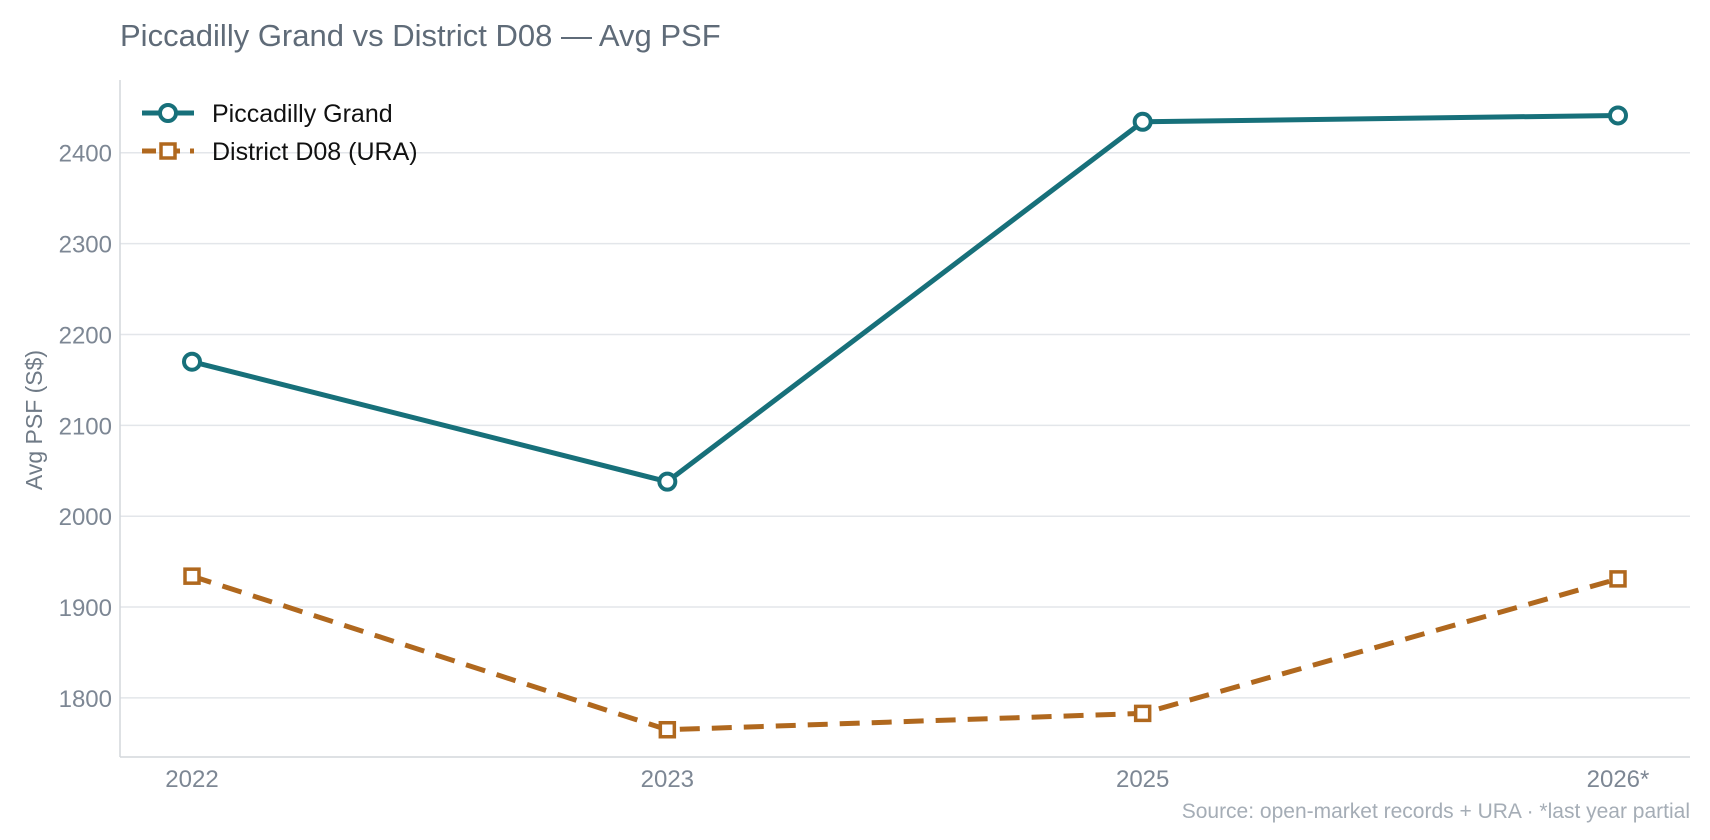  What do you see at coordinates (85, 517) in the screenshot?
I see `y-tick-label: 2000` at bounding box center [85, 517].